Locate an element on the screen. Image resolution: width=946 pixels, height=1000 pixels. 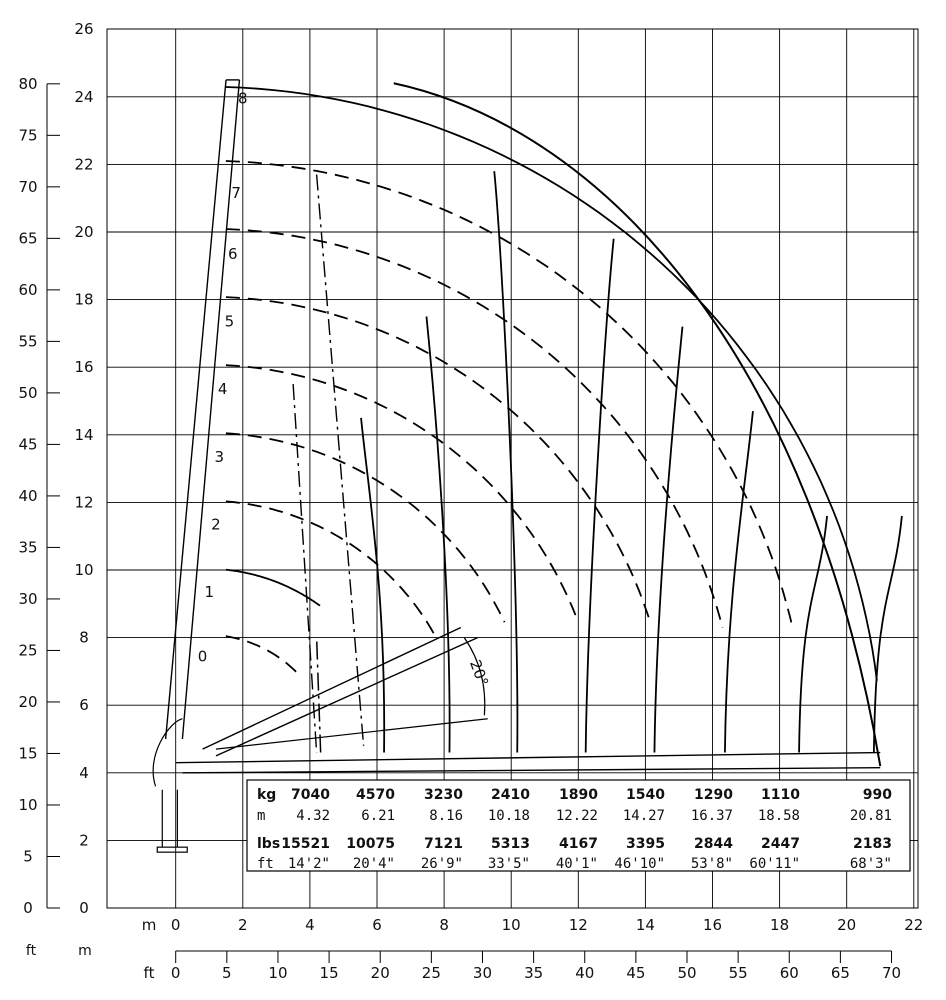
table-cell: 3395 is located at coordinates (645, 844).